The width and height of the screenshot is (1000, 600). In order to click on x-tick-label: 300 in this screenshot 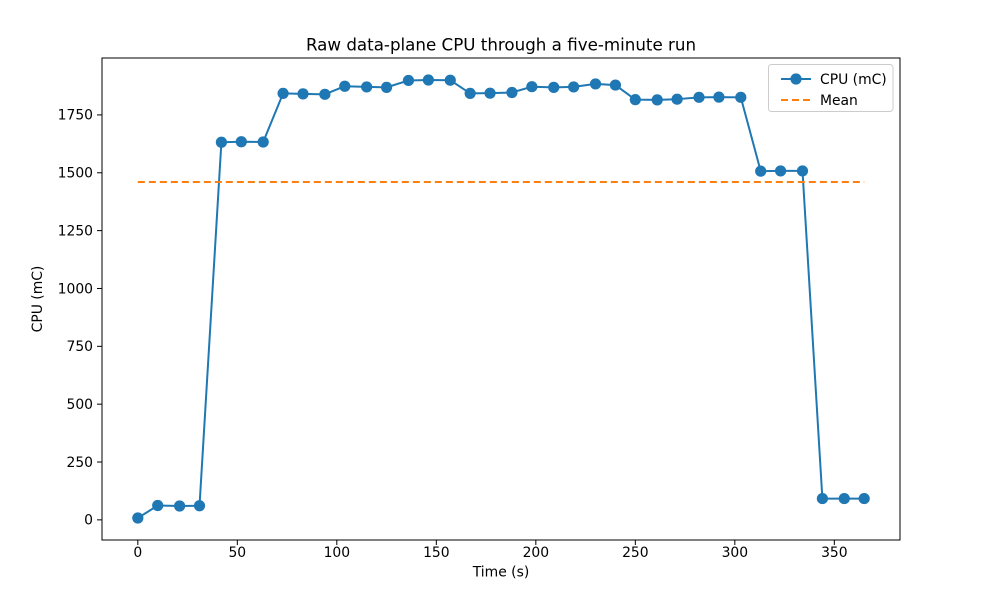, I will do `click(735, 553)`.